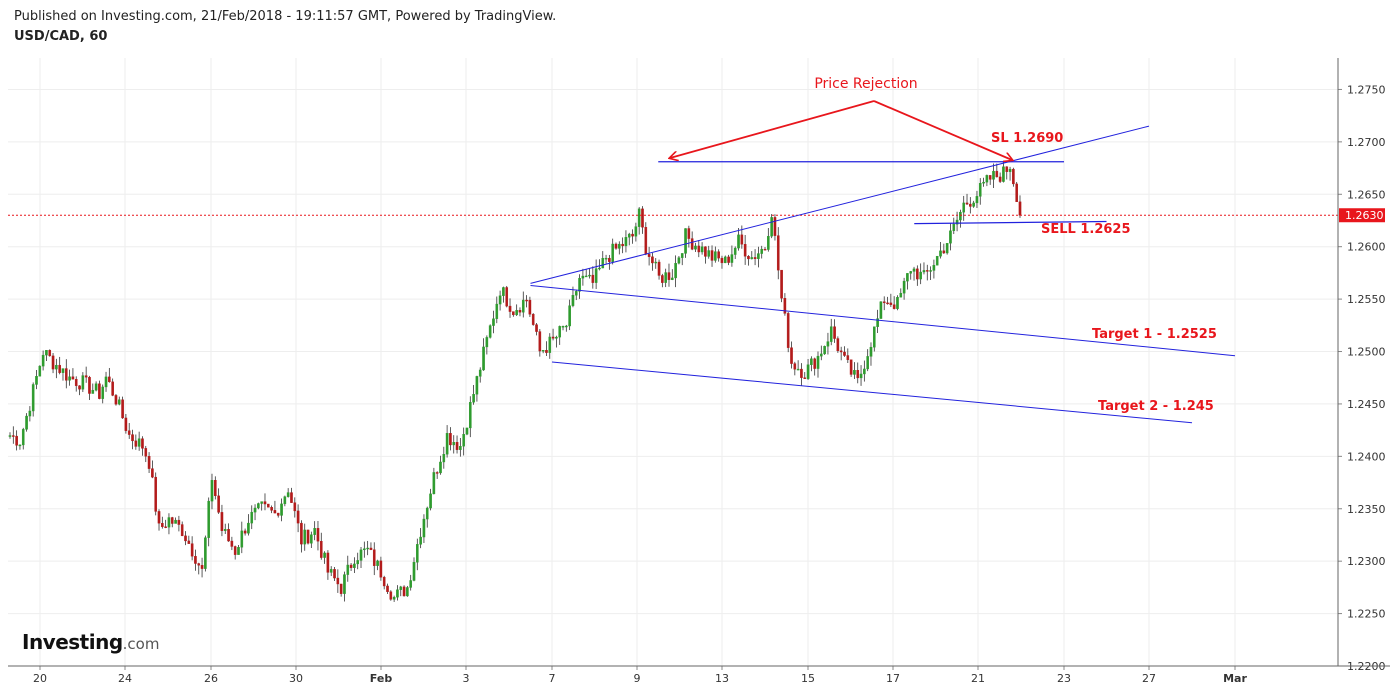 The image size is (1390, 691). Describe the element at coordinates (1366, 194) in the screenshot. I see `y-tick-label: 1.2650` at that location.